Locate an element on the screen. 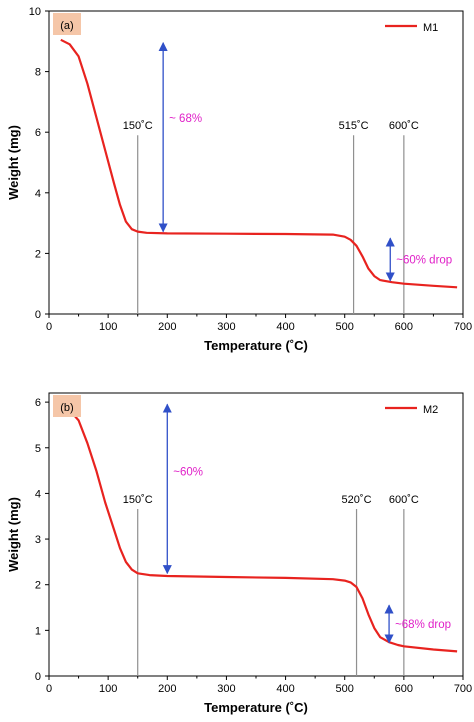 This screenshot has width=474, height=722. percent-annotation: ~60% drop is located at coordinates (424, 260).